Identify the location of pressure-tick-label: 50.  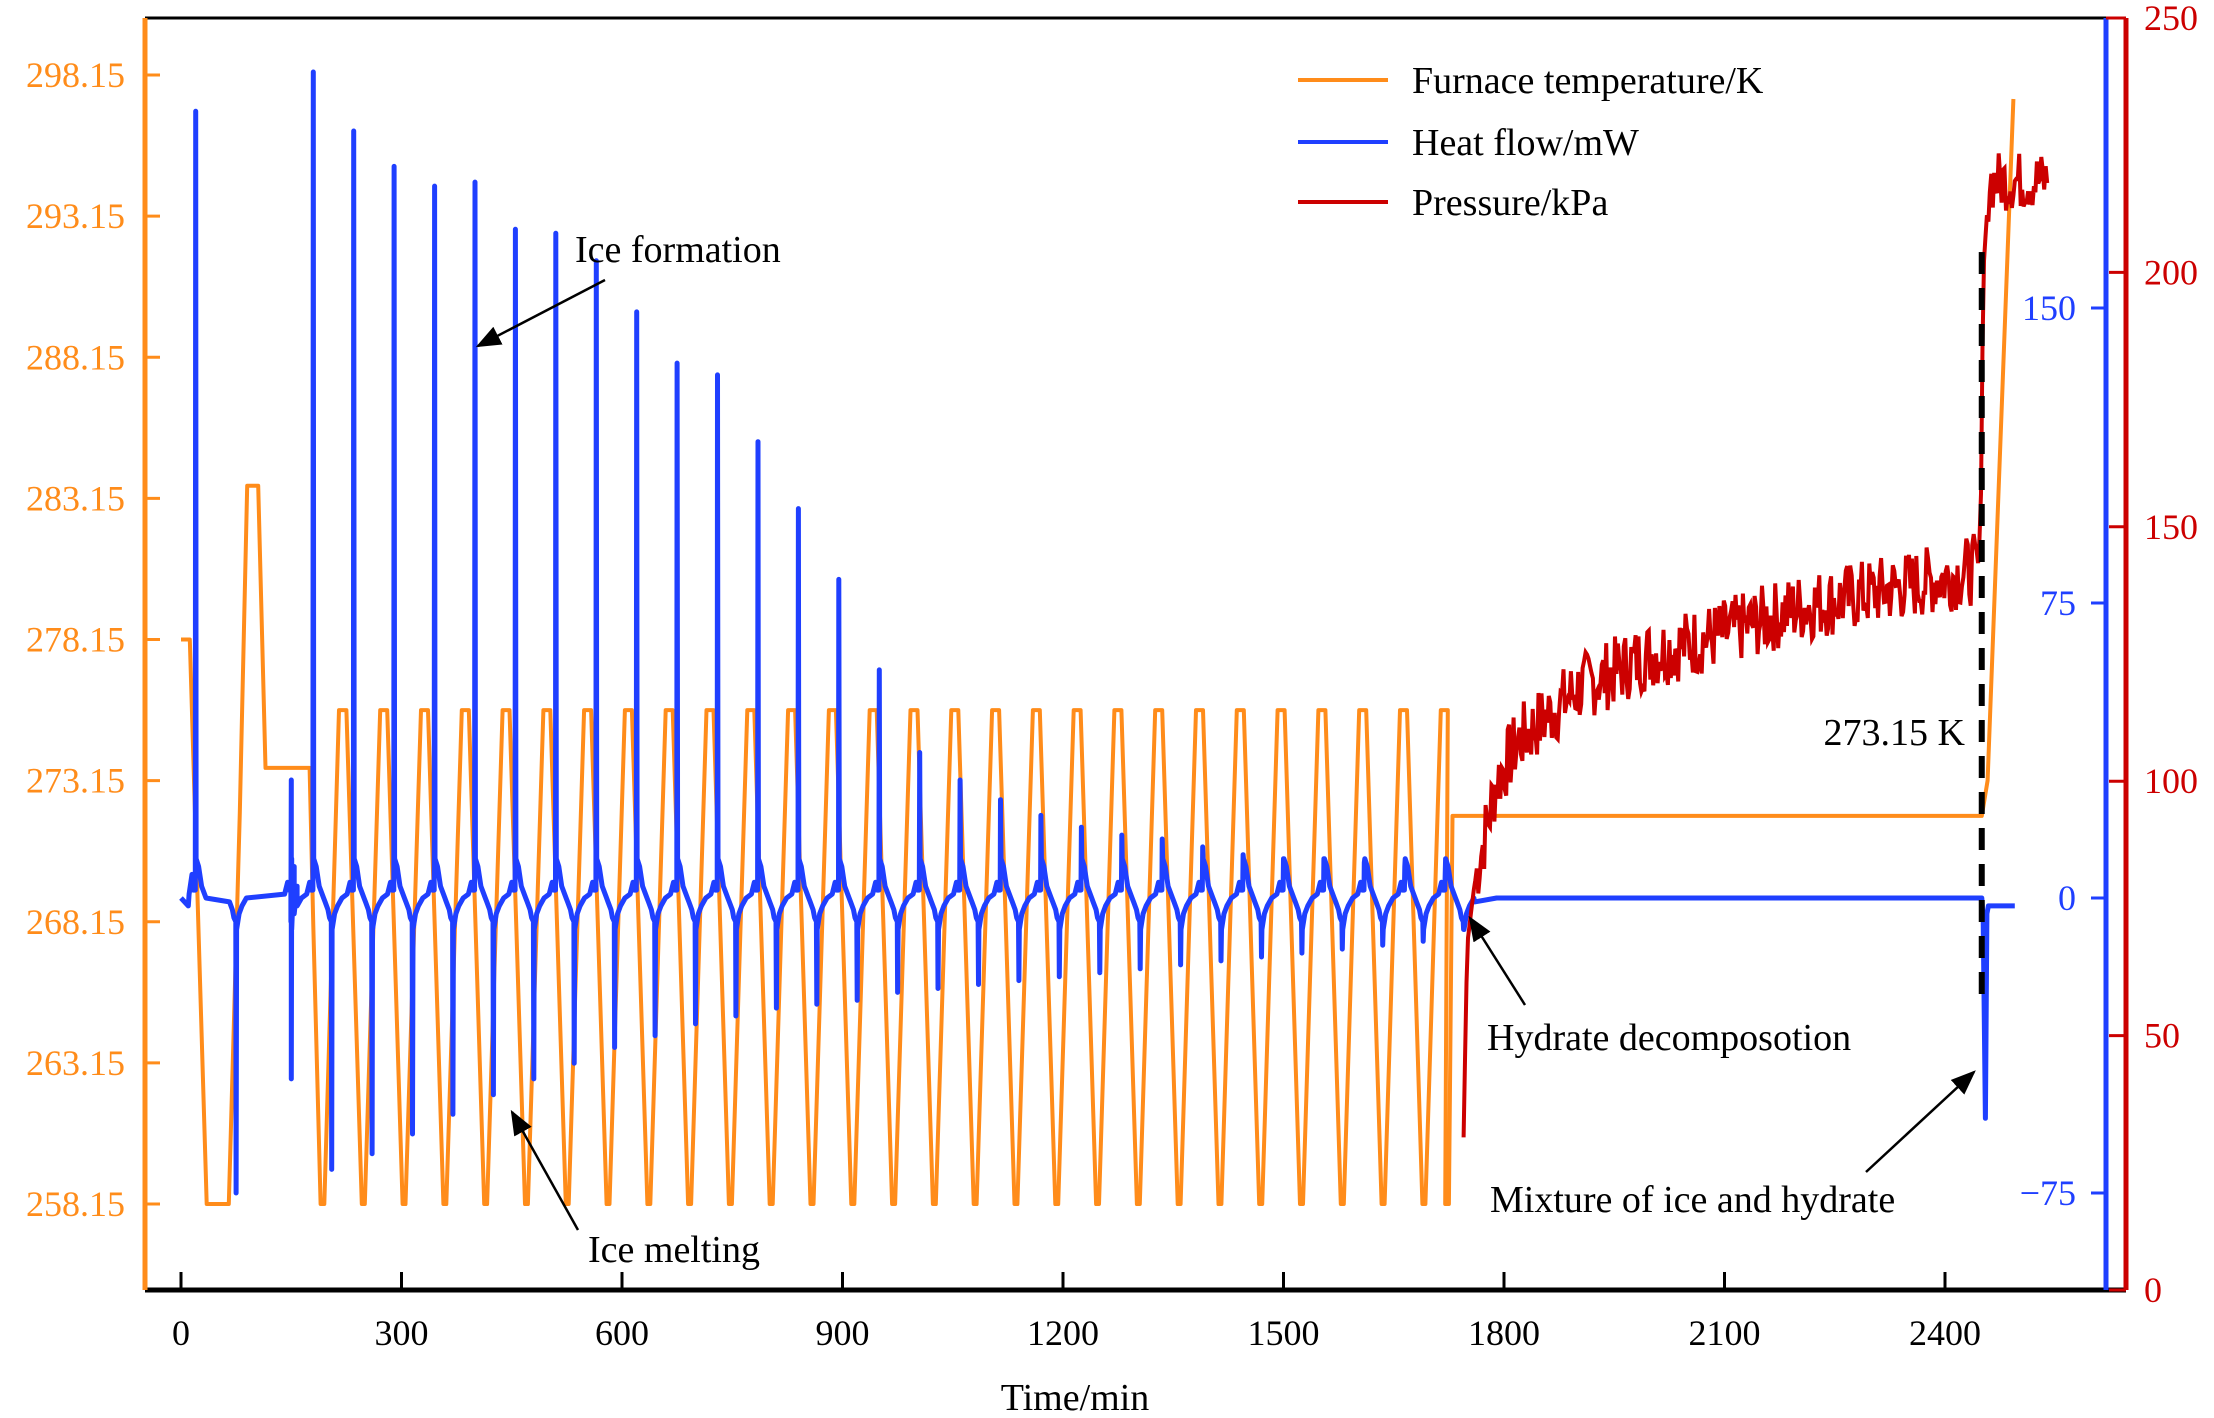
(2162, 1036).